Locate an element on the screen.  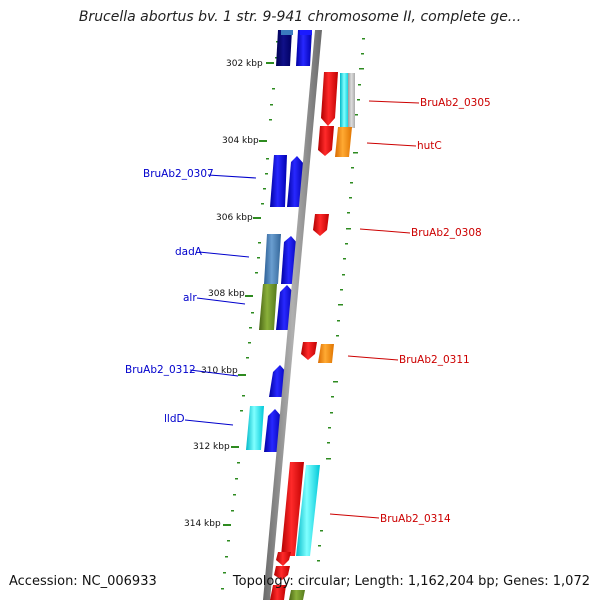
gene-label-alr: alr is located at coordinates (190, 298).